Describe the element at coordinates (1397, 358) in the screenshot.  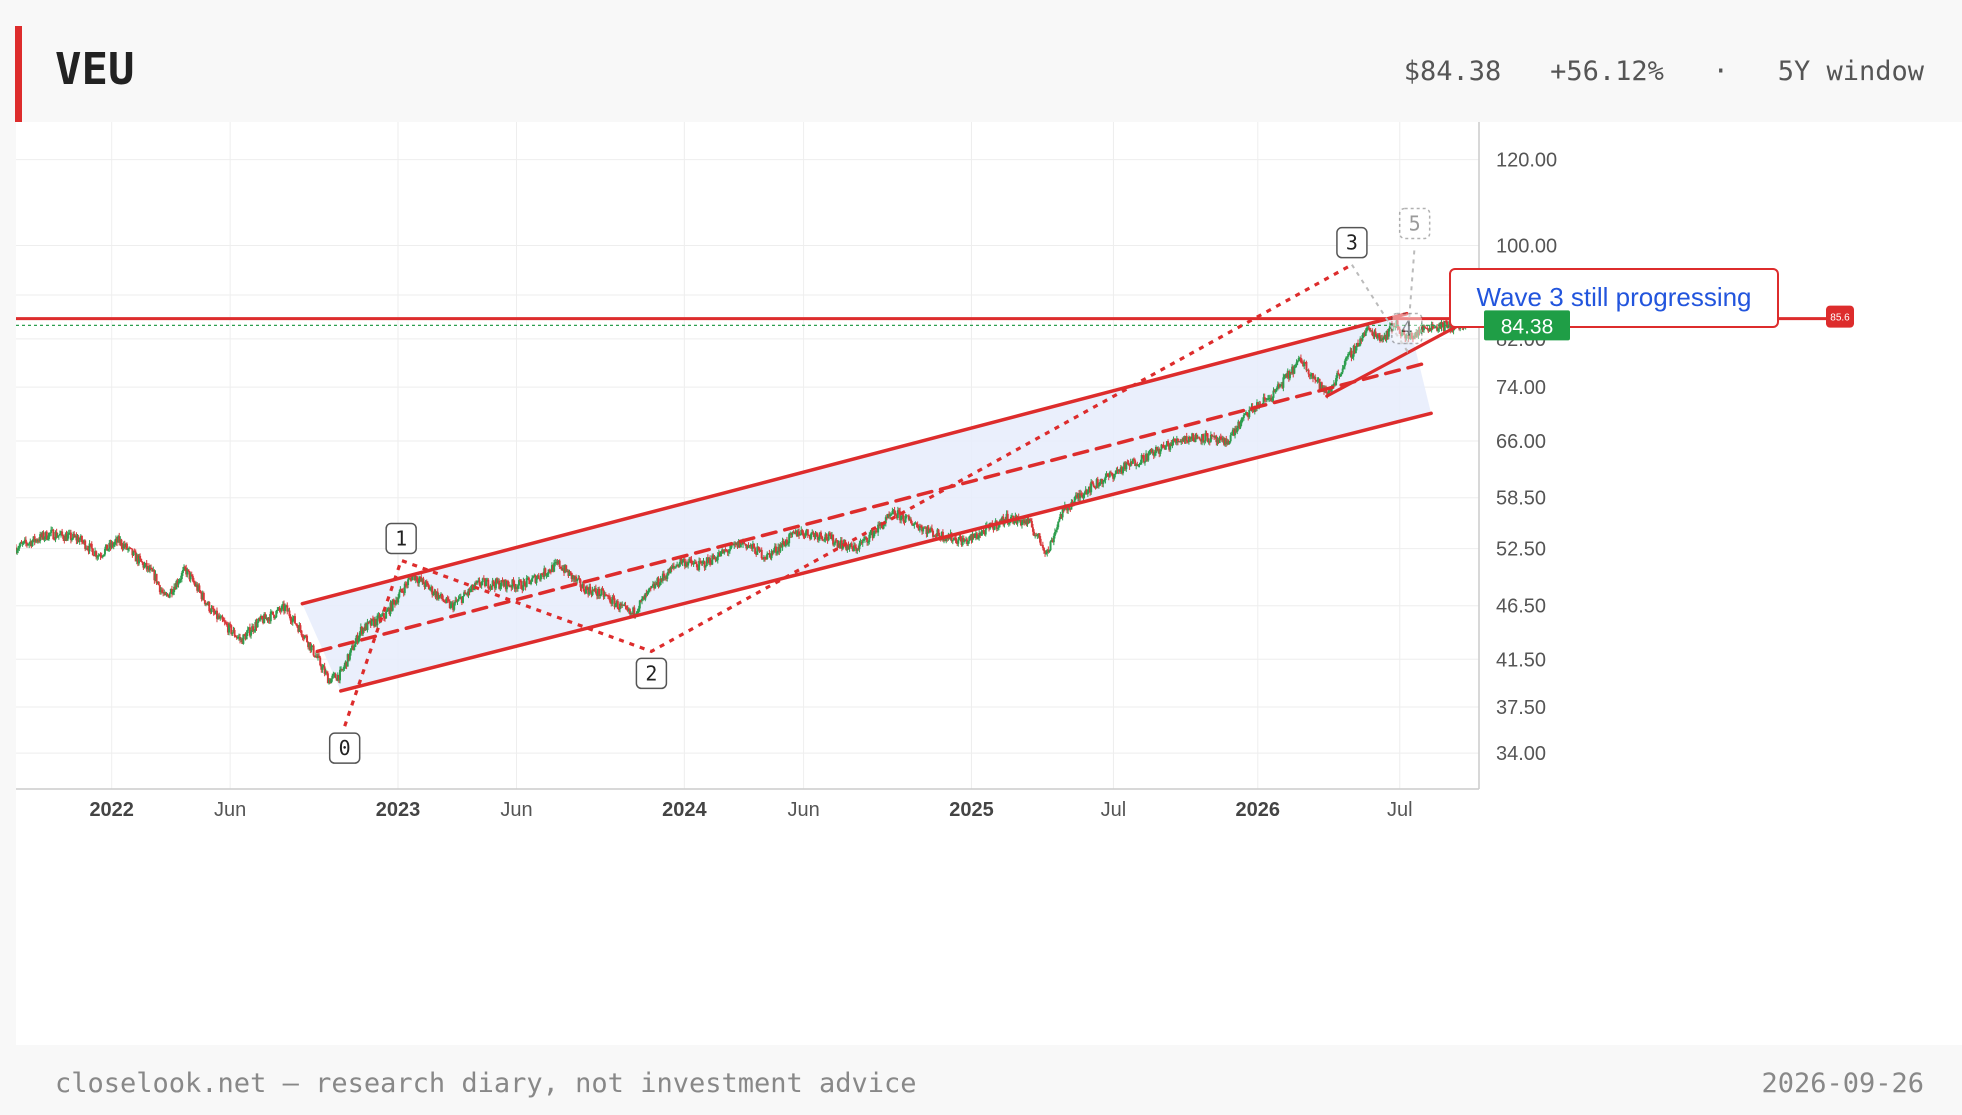
I see `wedge-line` at that location.